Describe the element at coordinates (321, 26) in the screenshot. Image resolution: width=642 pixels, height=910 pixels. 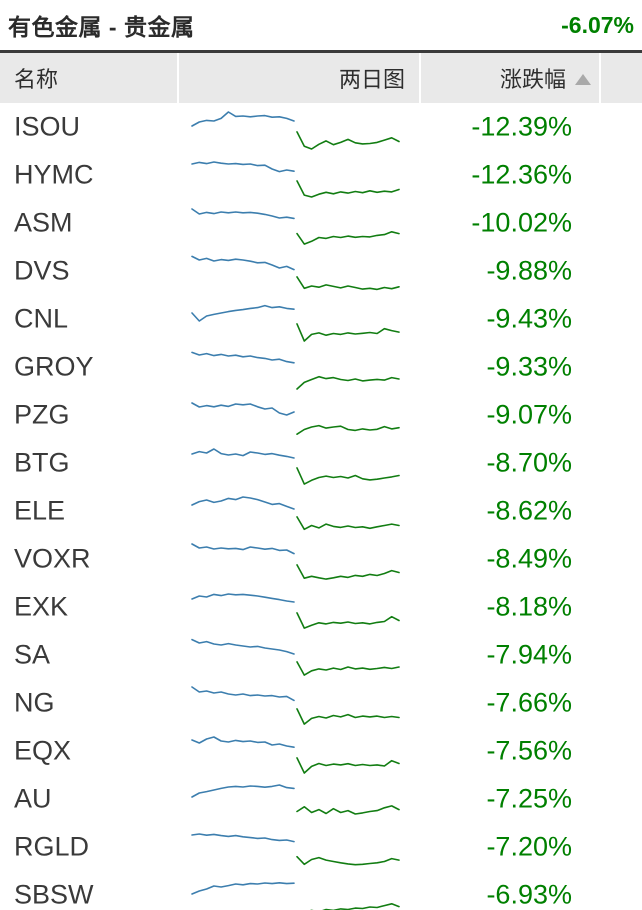
I see `section-header: 有色金属 - 贵金属 -6.07%` at that location.